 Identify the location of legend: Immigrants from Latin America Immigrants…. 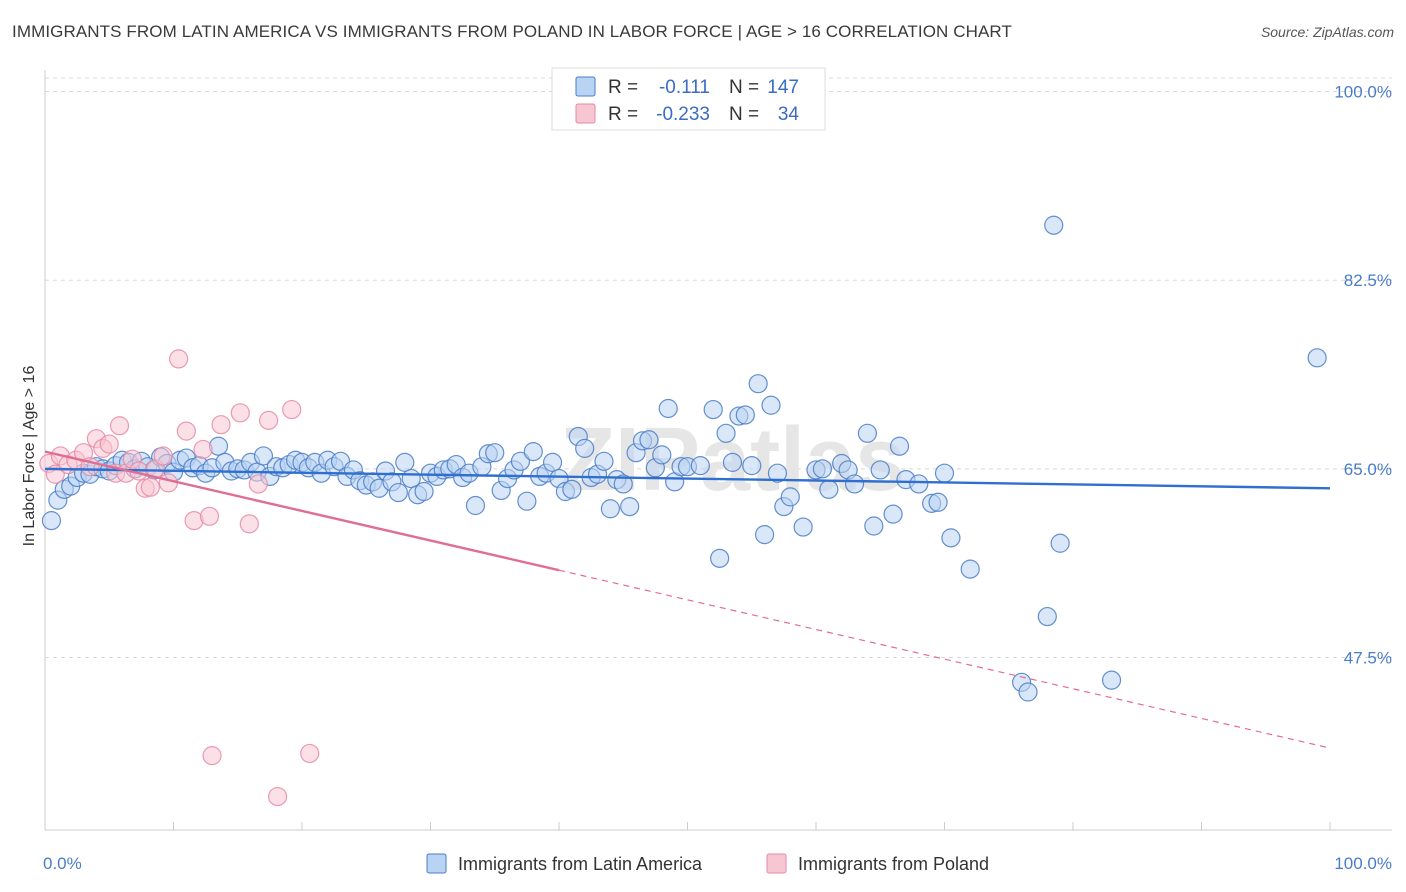
(707, 863).